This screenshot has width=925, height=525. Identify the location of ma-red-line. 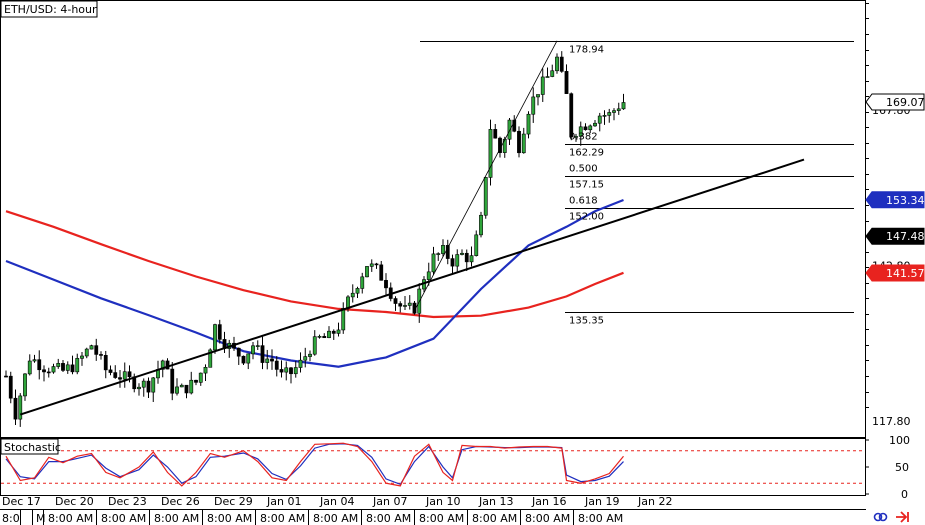
(314, 264).